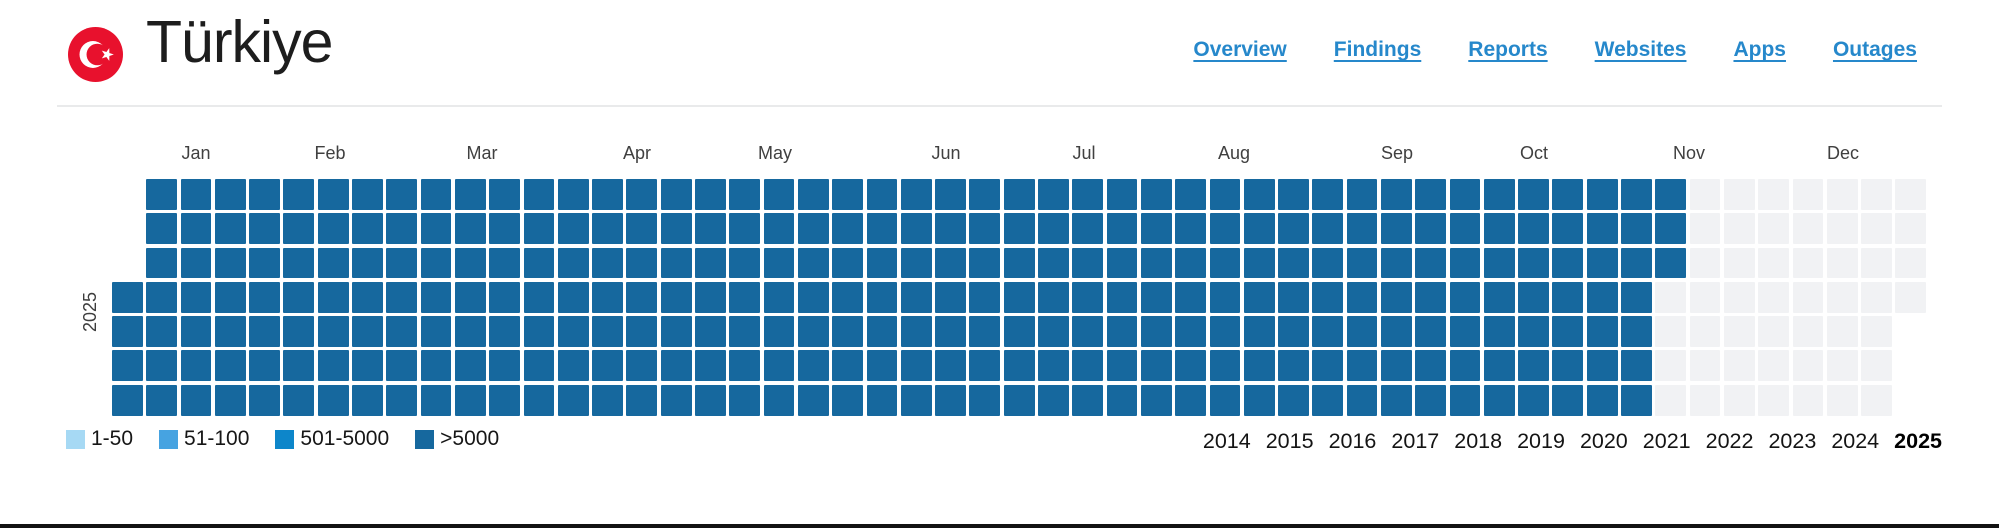 This screenshot has width=1999, height=531. I want to click on year-link-2016: 2016, so click(1352, 441).